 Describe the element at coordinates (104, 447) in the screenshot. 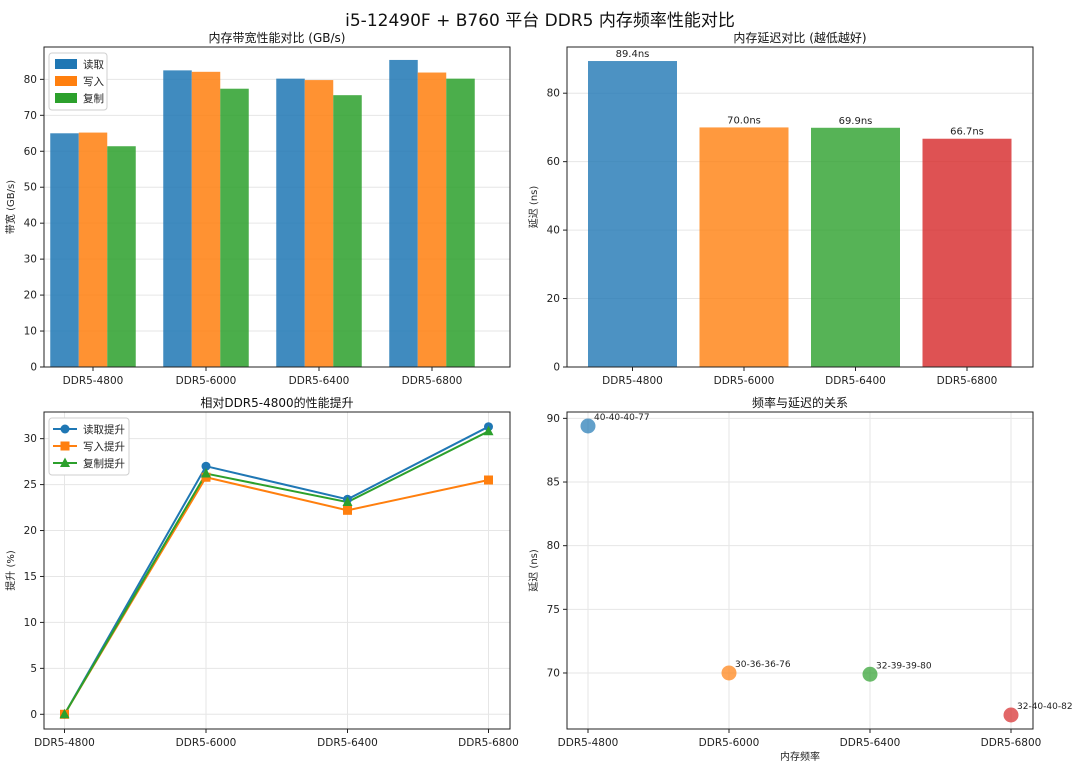

I see `legend-label: 写入提升` at that location.